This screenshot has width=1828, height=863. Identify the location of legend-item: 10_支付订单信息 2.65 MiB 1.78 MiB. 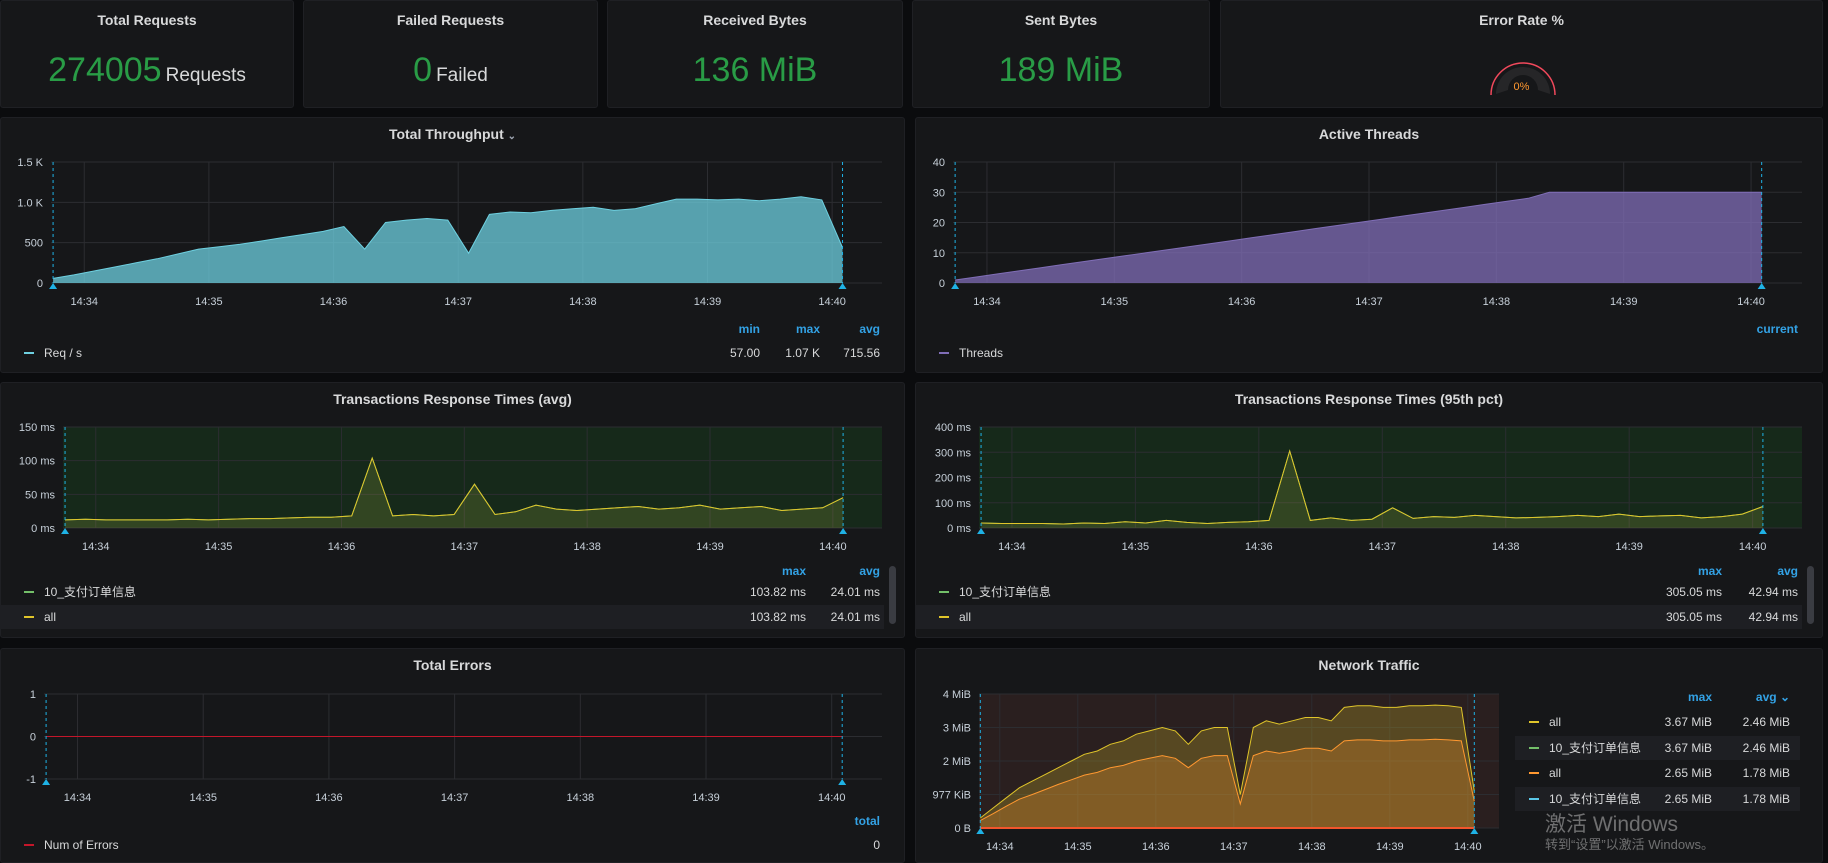
(1657, 798).